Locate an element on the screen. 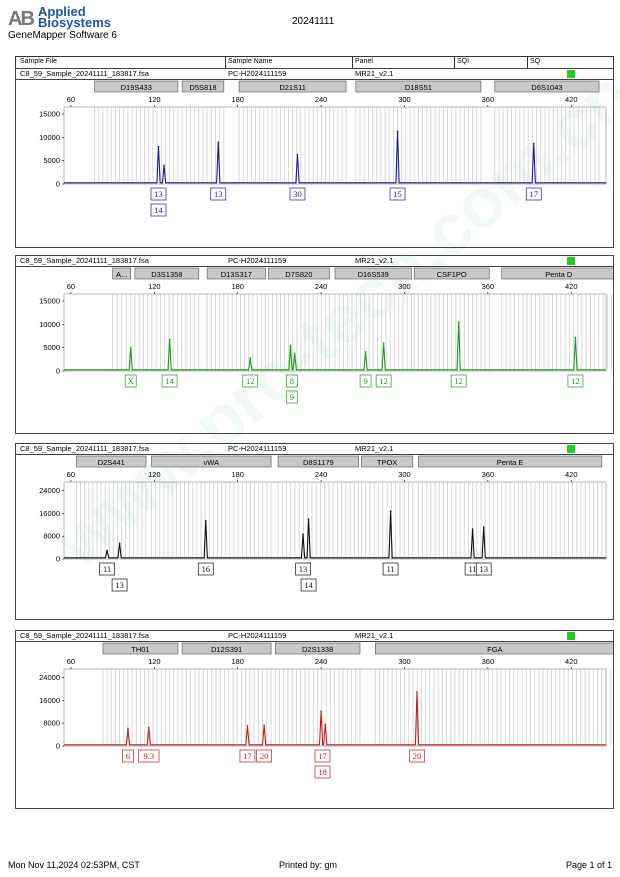  marker-label: D2S1338 is located at coordinates (317, 649).